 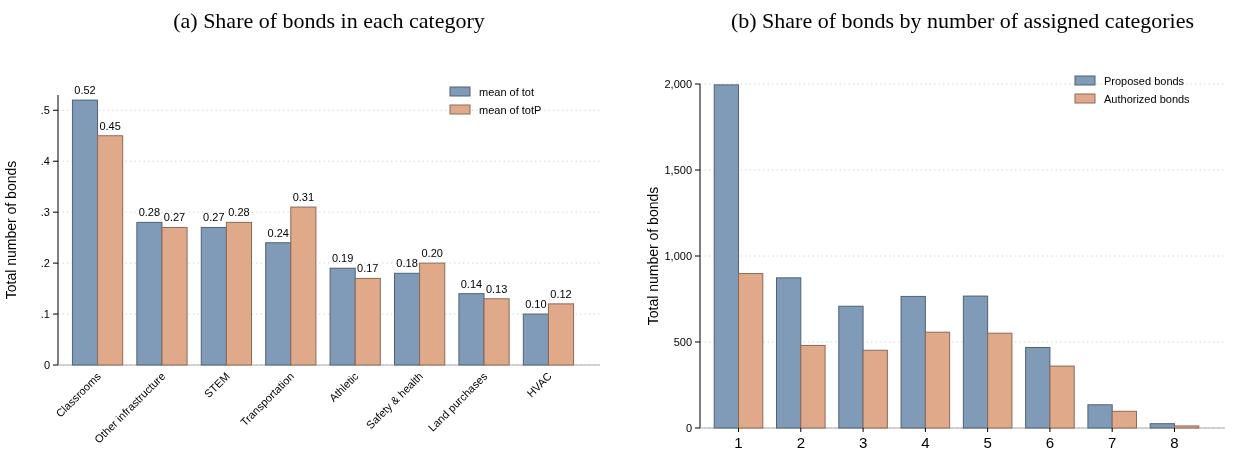 What do you see at coordinates (1147, 98) in the screenshot?
I see `legend-label: Authorized bonds` at bounding box center [1147, 98].